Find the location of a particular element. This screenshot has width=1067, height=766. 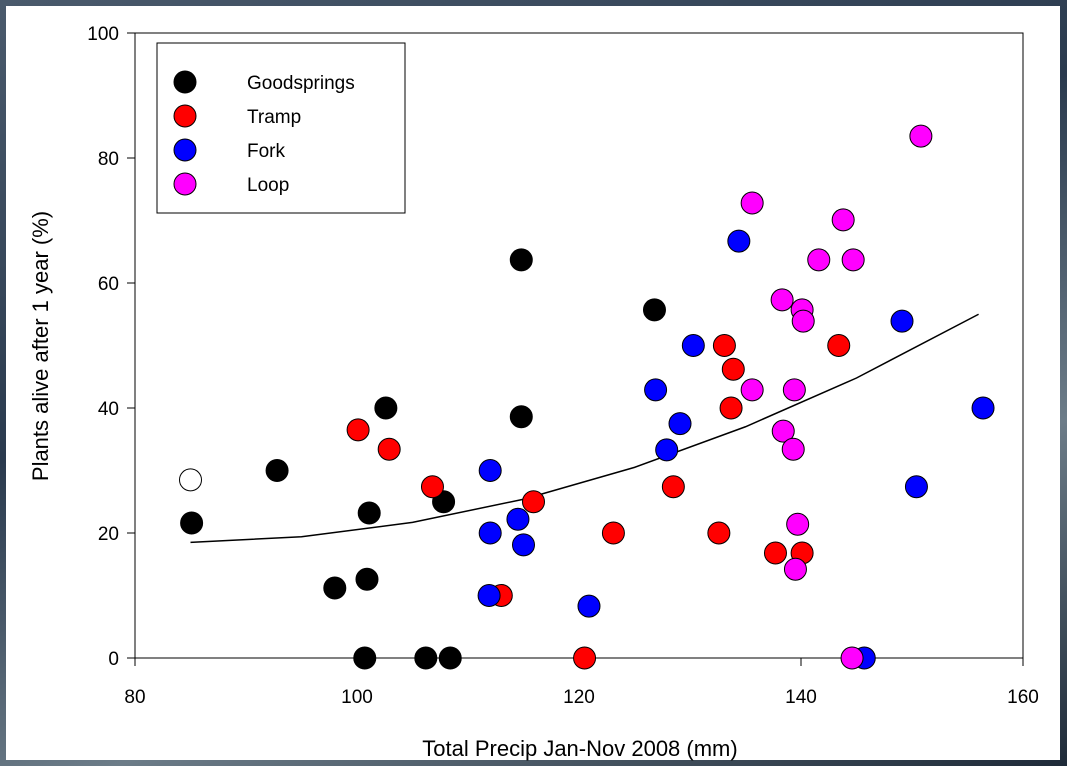

y-tick-label: 60 is located at coordinates (108, 284).